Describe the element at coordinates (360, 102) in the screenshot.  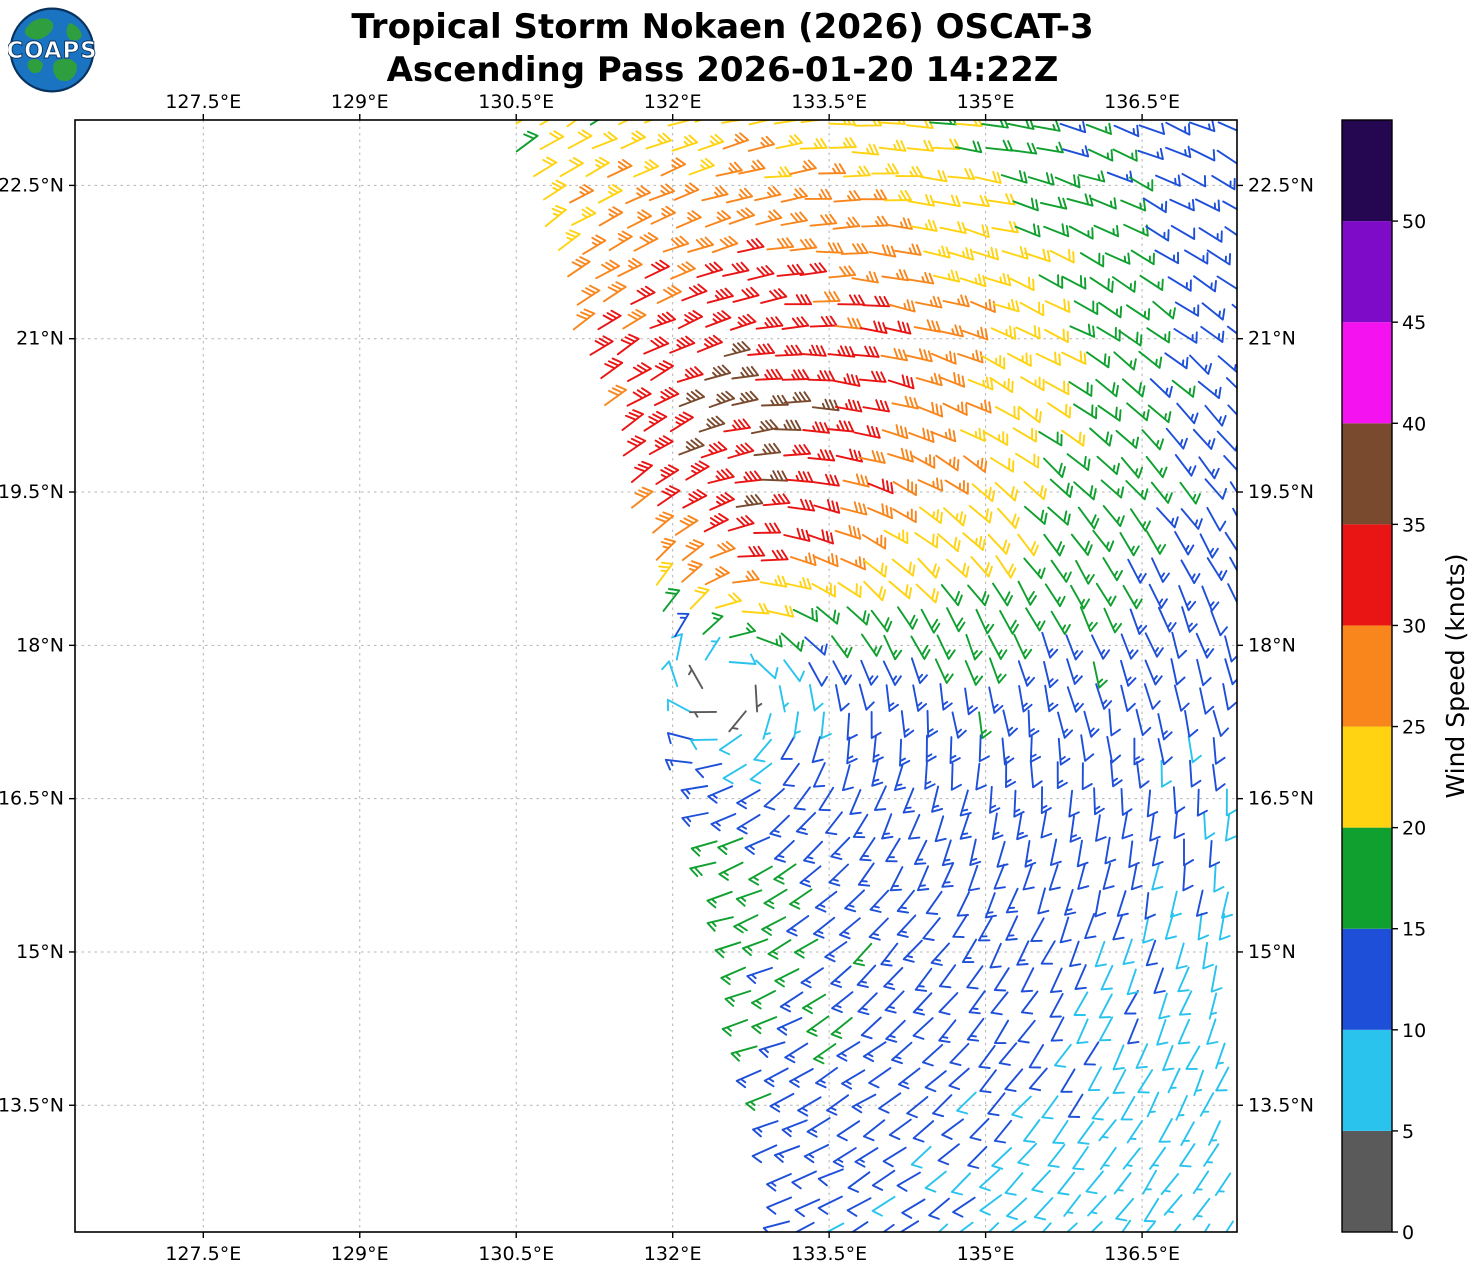
I see `x-tick-label-top: 129°E` at that location.